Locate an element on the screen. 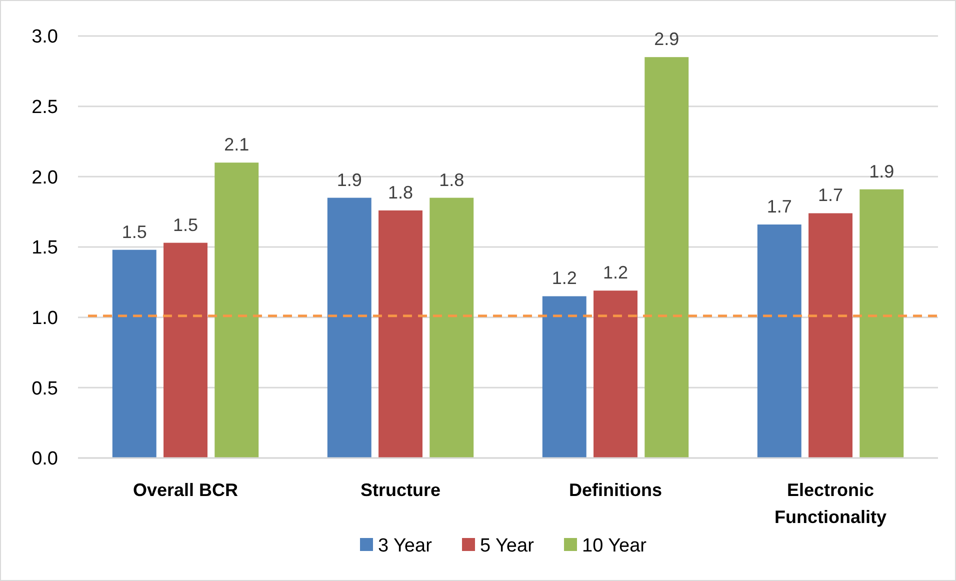  data-label: 2.1 is located at coordinates (237, 144).